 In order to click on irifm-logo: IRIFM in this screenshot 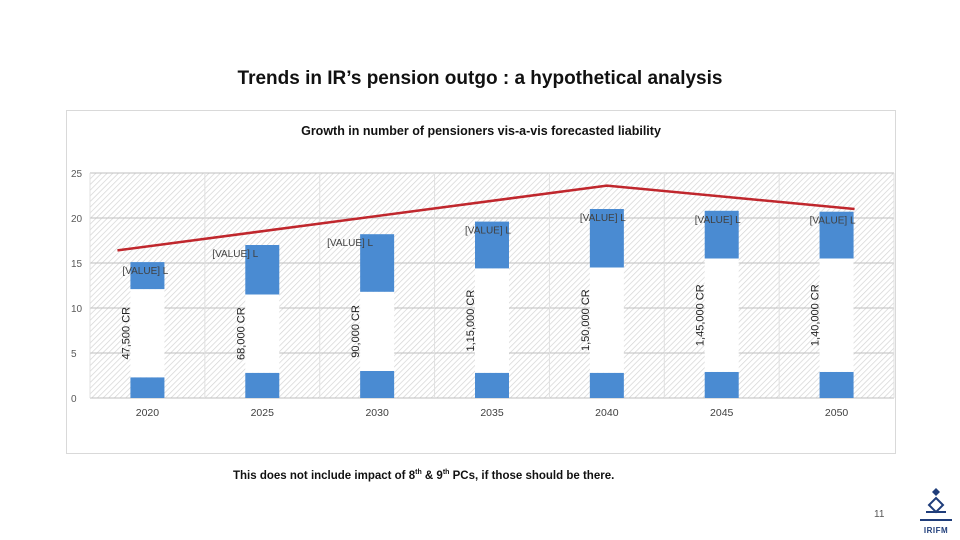, I will do `click(936, 512)`.